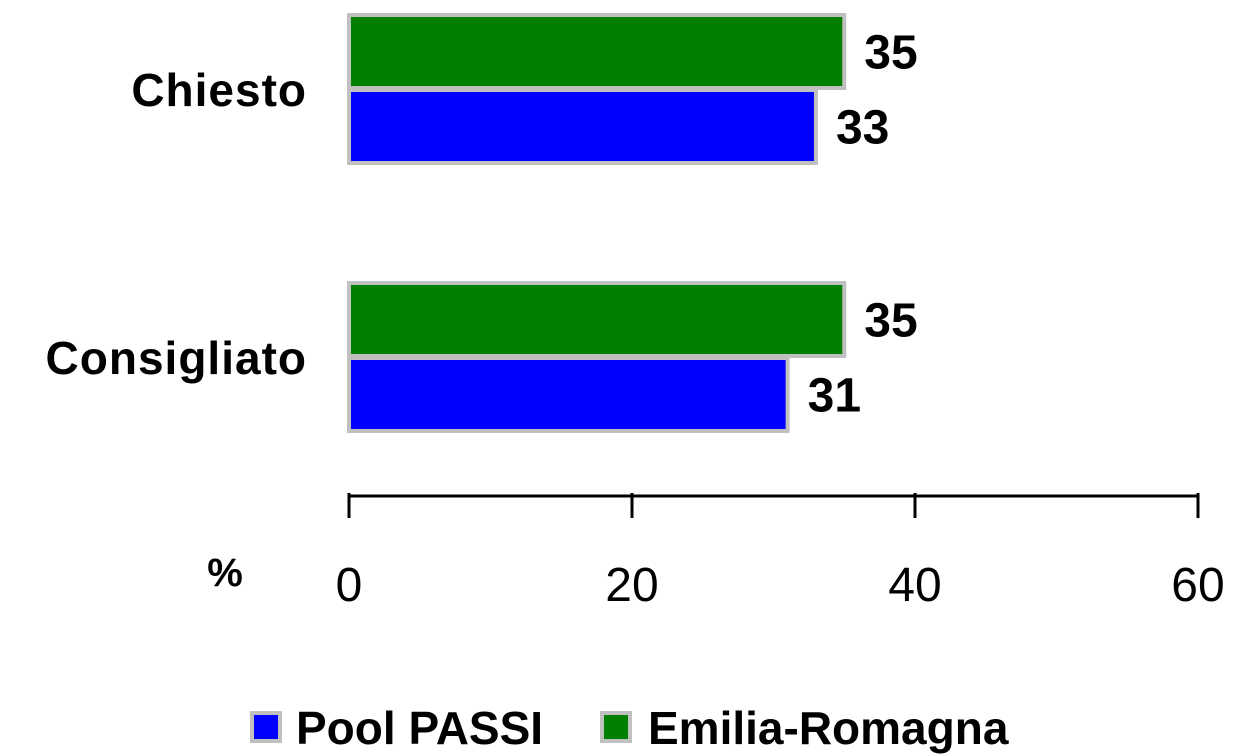  Describe the element at coordinates (419, 728) in the screenshot. I see `legend-label: Pool PASSI` at that location.